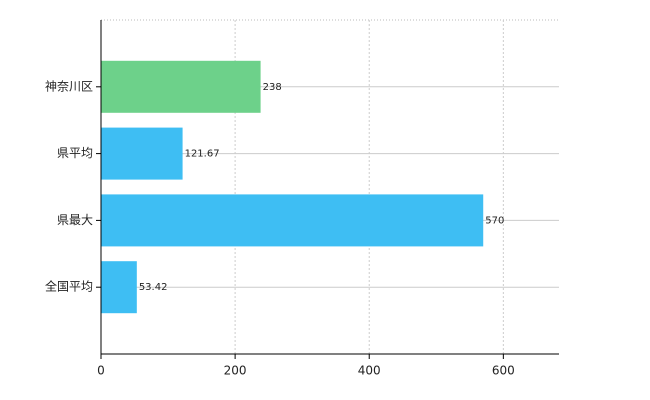 Image resolution: width=650 pixels, height=400 pixels. I want to click on x-tick-label: 0, so click(101, 371).